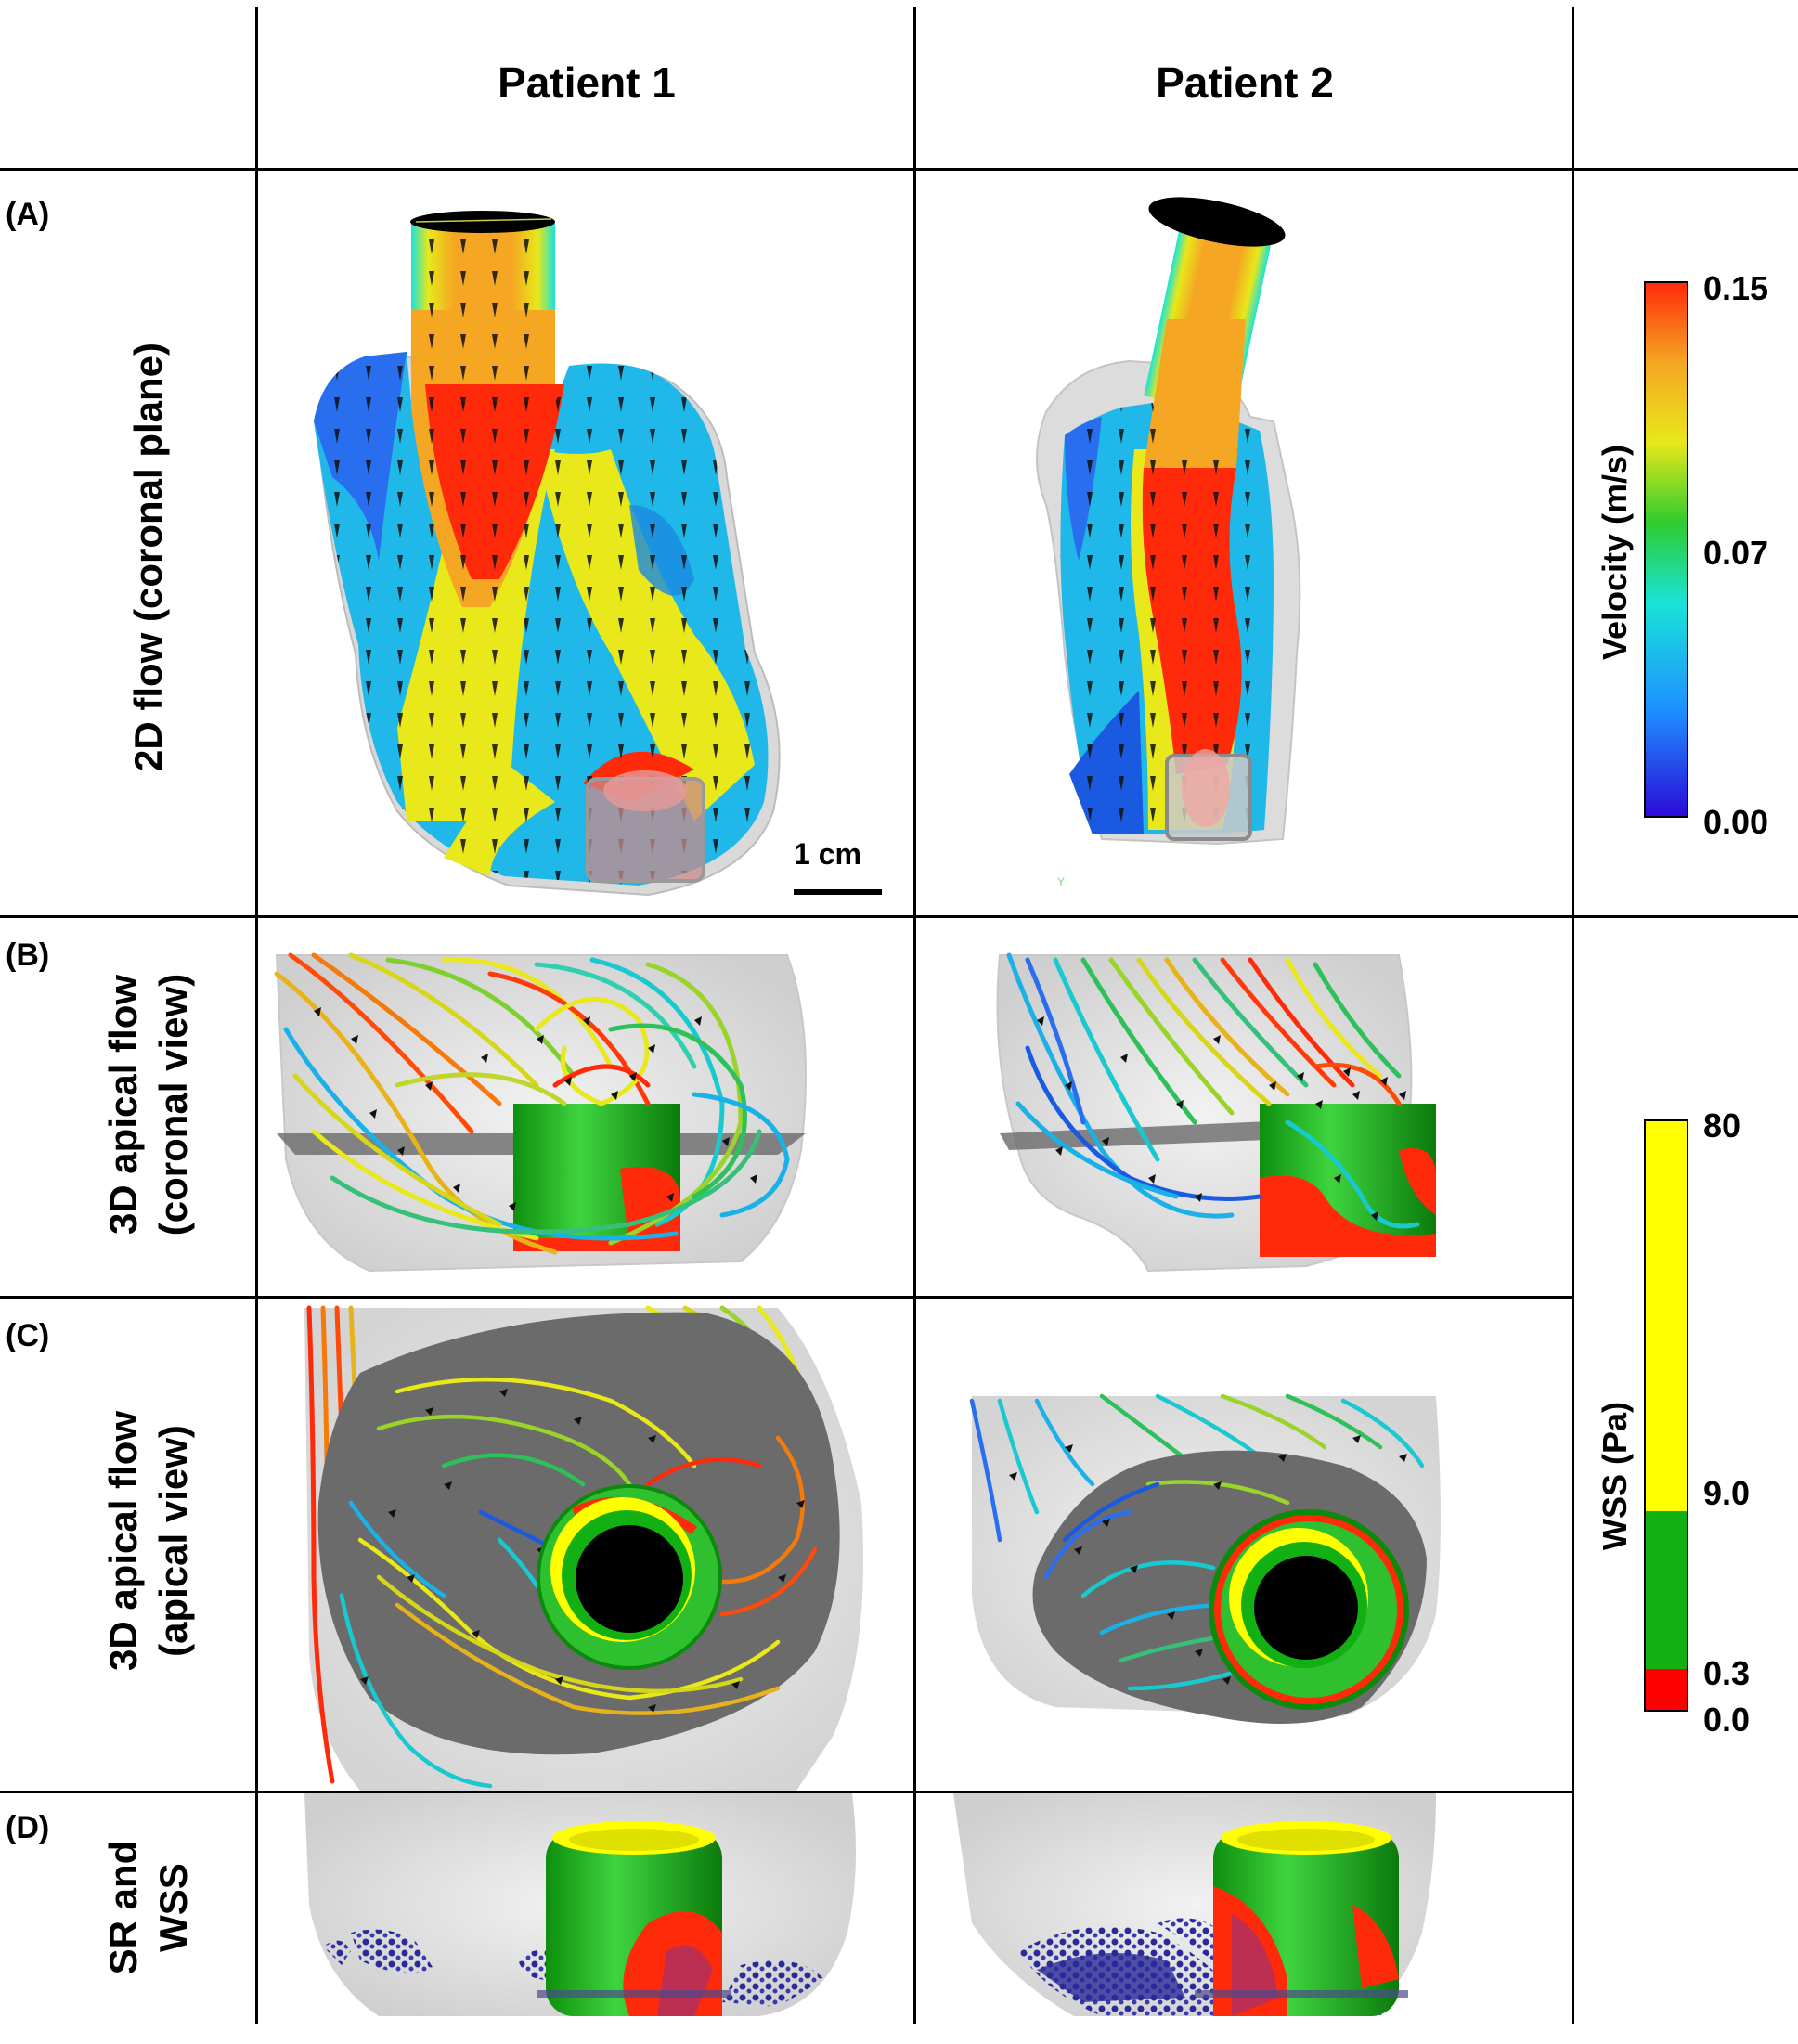  I want to click on velocity-tick-min: 0.00, so click(1736, 822).